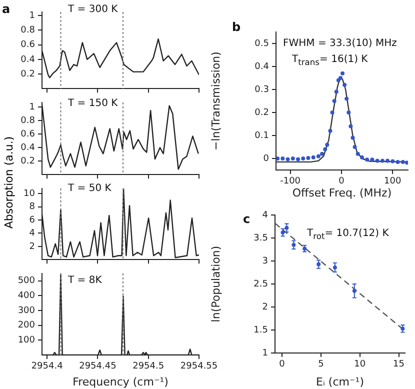 The image size is (415, 389). I want to click on x-axis-title: Eᵢ (cm⁻¹), so click(340, 381).